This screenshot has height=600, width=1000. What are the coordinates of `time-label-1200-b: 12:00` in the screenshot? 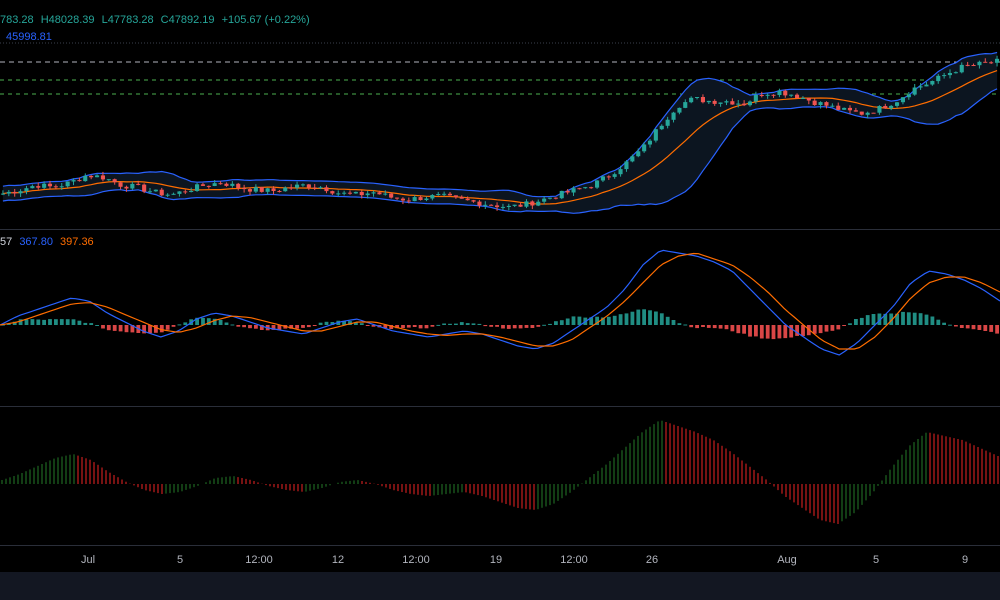 It's located at (416, 560).